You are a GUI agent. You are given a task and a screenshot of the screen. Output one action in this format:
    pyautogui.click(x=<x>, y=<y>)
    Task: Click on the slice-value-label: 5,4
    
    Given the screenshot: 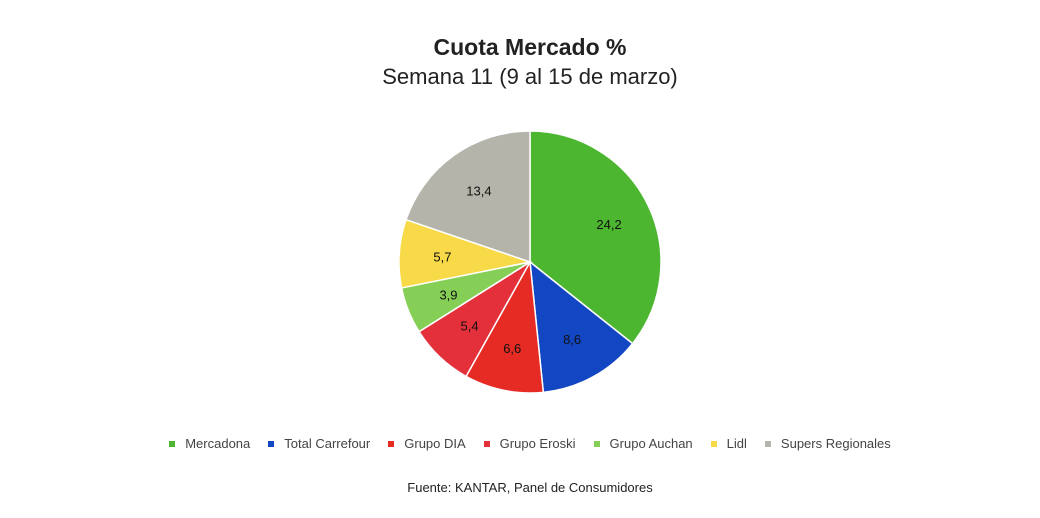 What is the action you would take?
    pyautogui.click(x=469, y=326)
    